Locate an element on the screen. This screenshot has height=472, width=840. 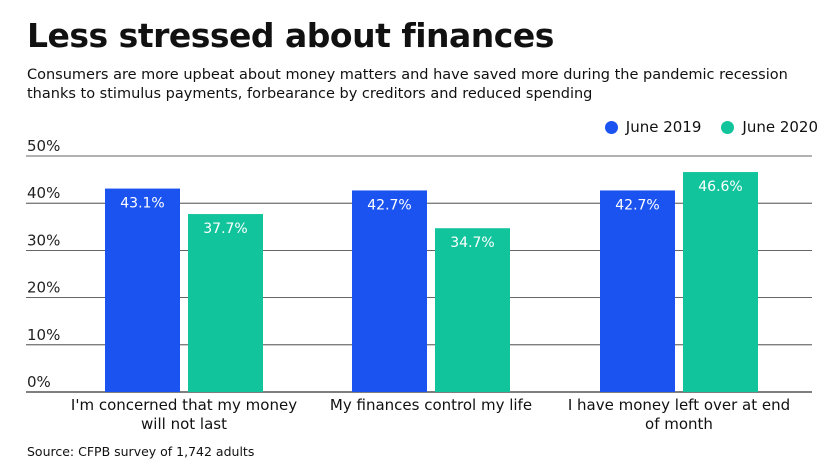
source-note: Source: CFPB survey of 1,742 adults is located at coordinates (141, 451).